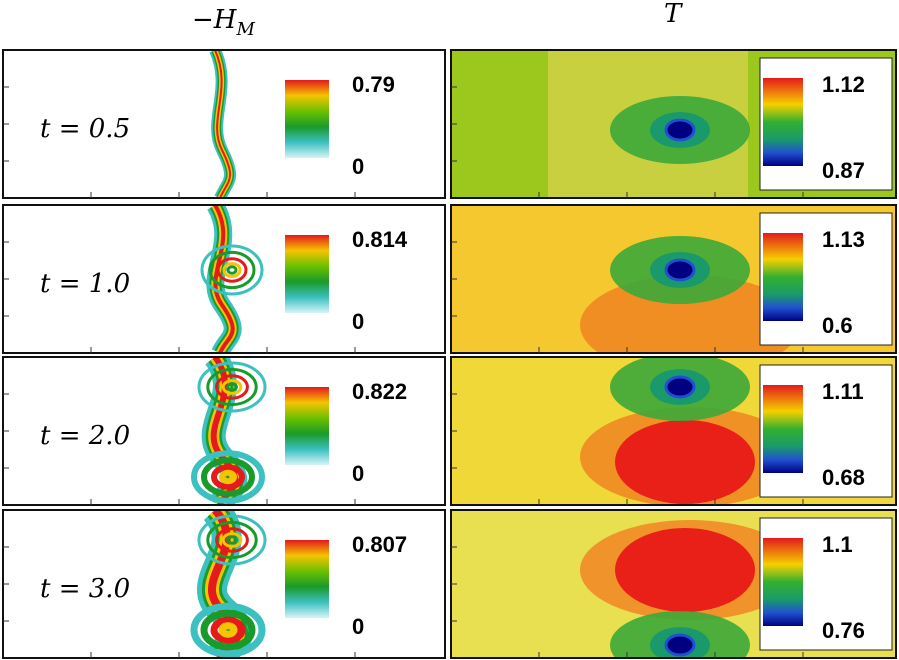 This screenshot has width=899, height=660. Describe the element at coordinates (85, 436) in the screenshot. I see `time-label: t = 2.0` at that location.